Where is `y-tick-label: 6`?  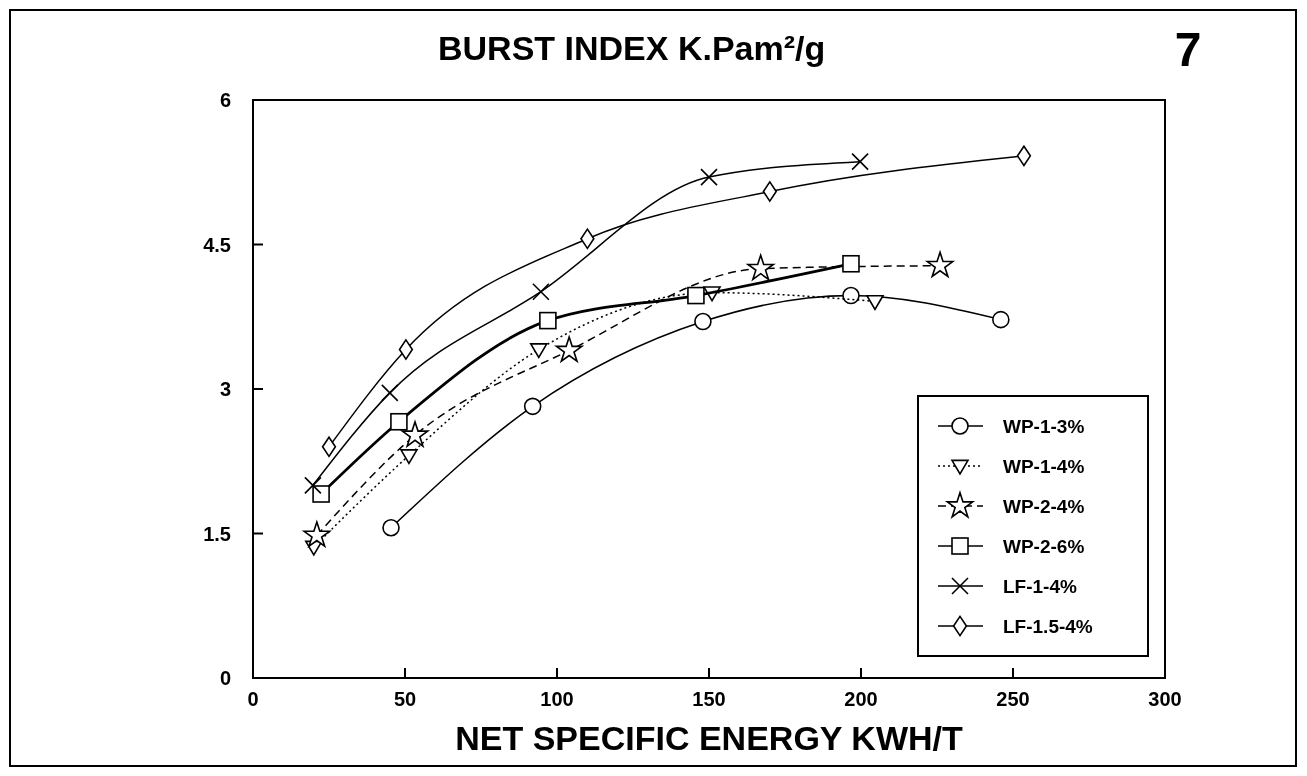 y-tick-label: 6 is located at coordinates (225, 100).